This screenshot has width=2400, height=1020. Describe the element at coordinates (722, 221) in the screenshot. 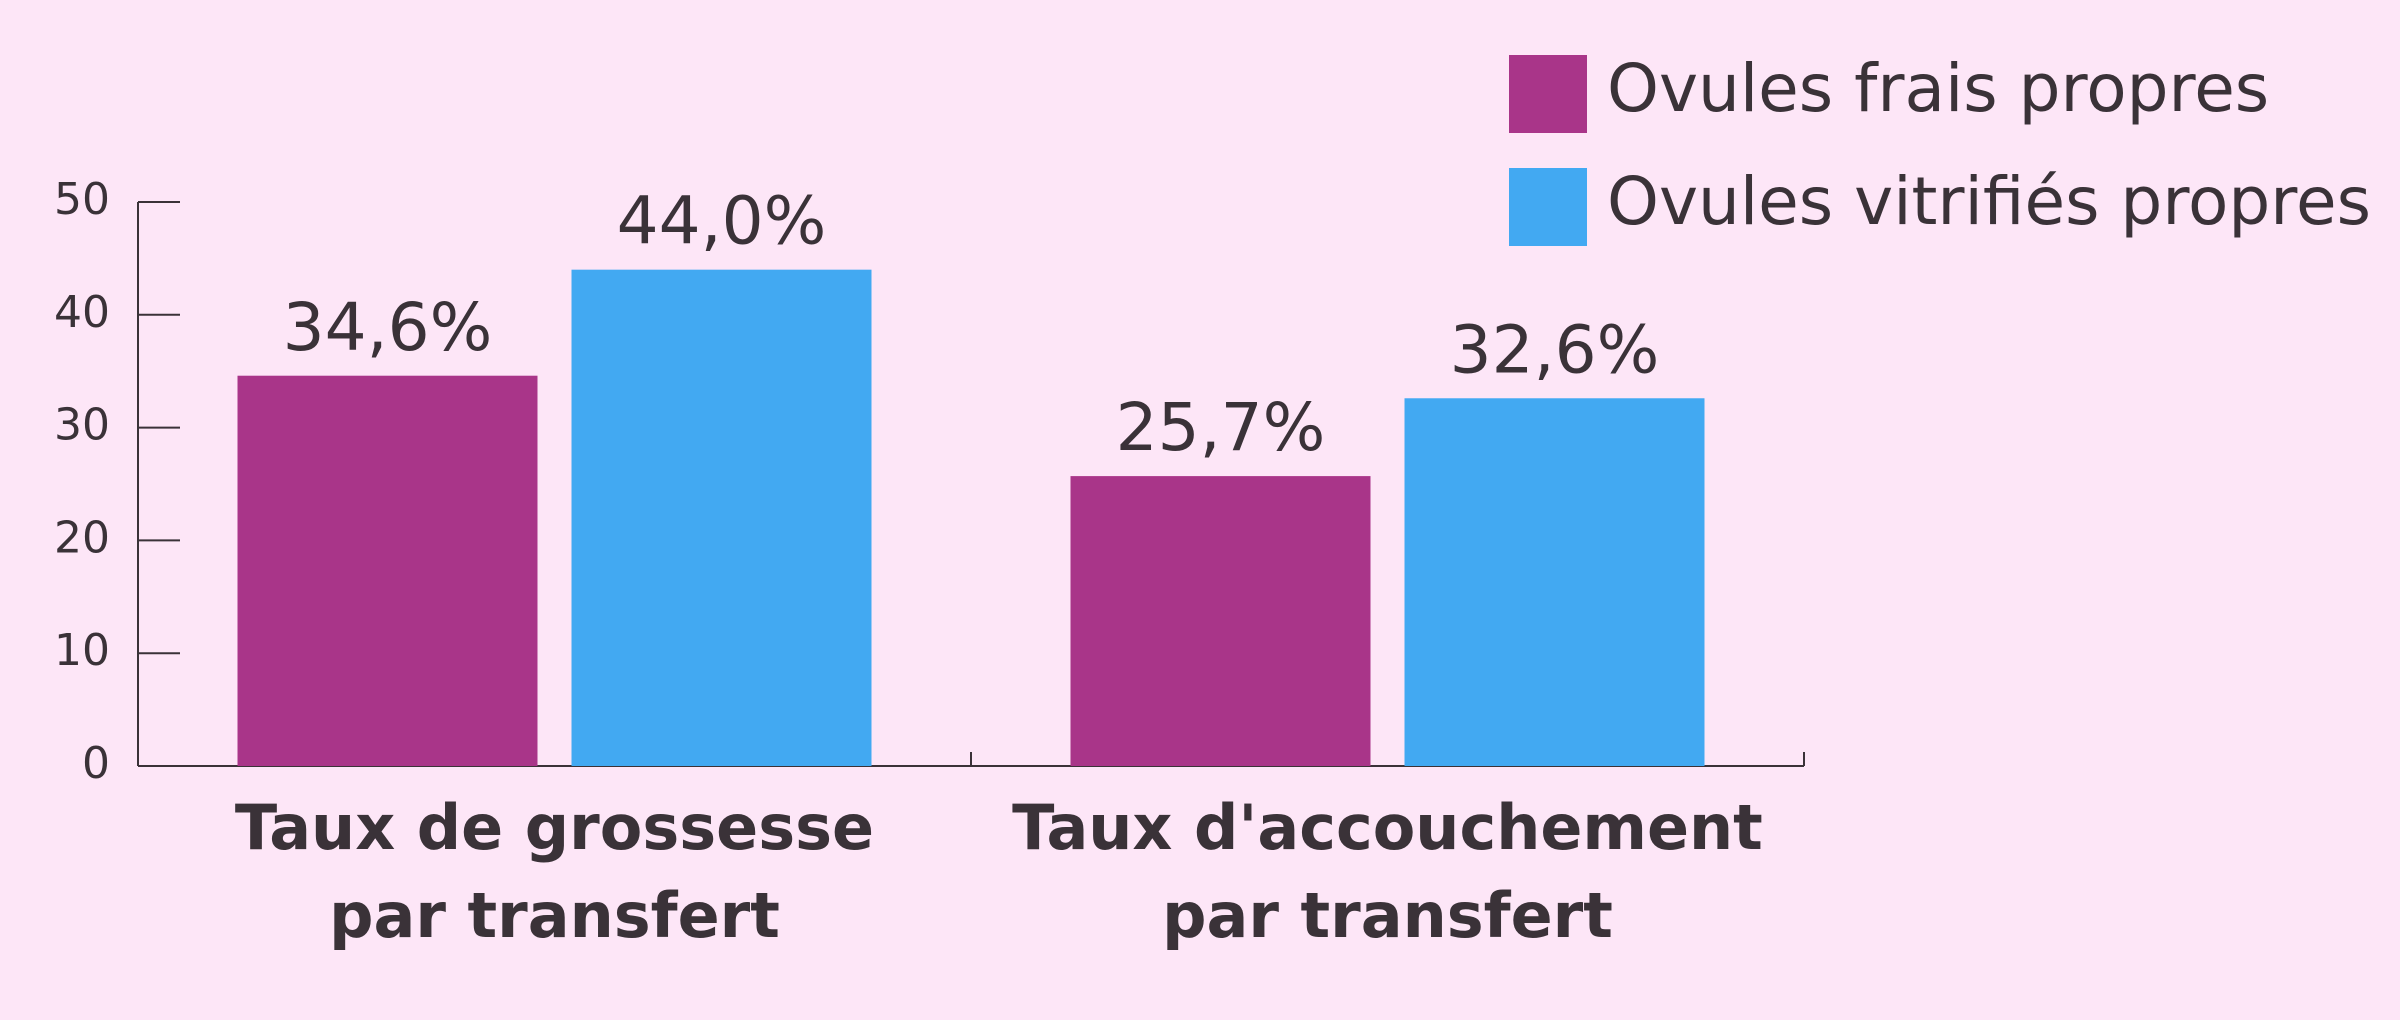

I see `value-label: 44,0%` at that location.